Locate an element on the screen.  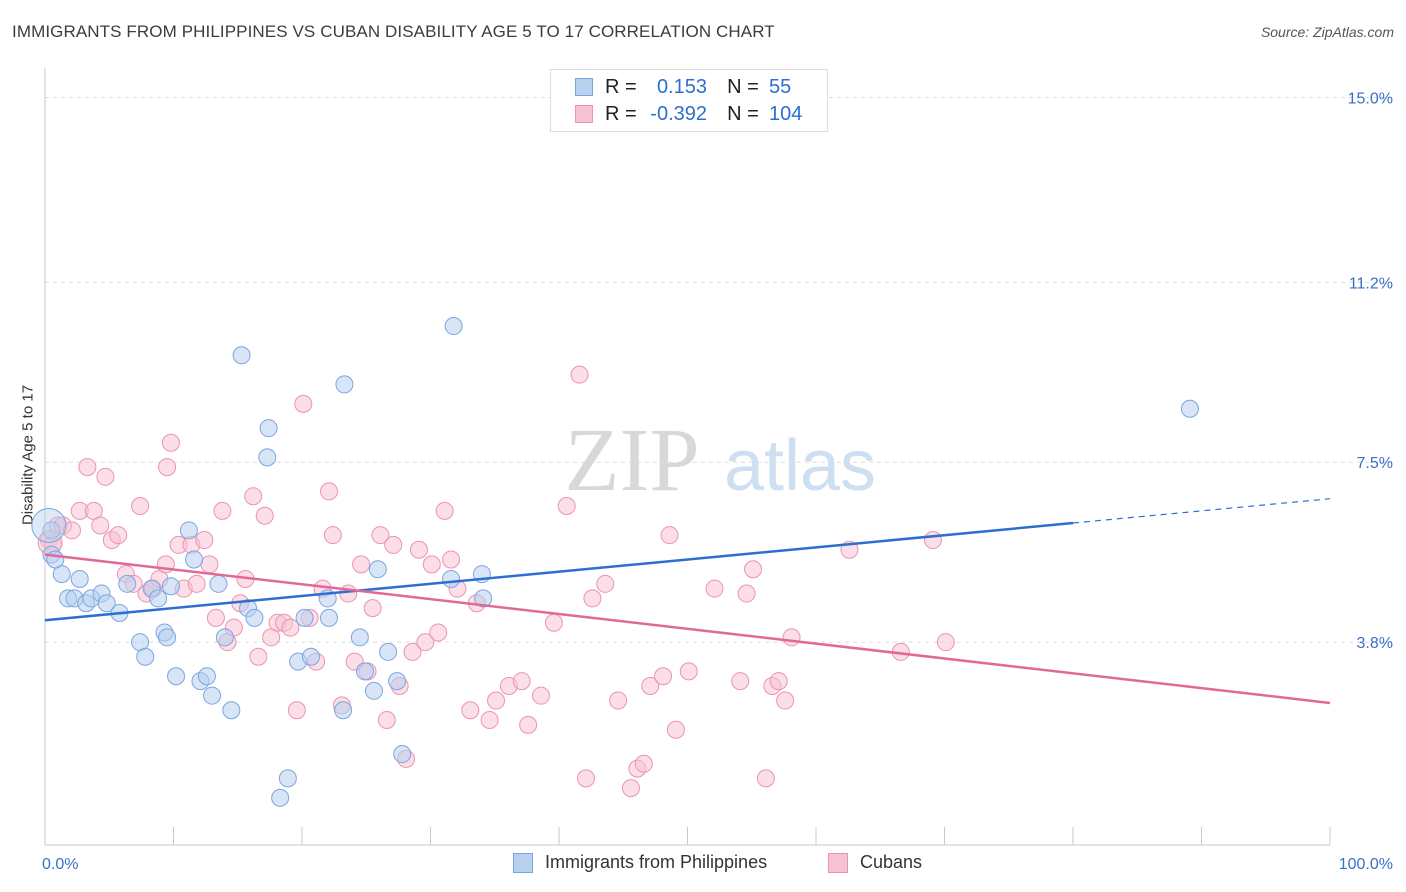
x-tick-label: 100.0% is located at coordinates (1366, 864).